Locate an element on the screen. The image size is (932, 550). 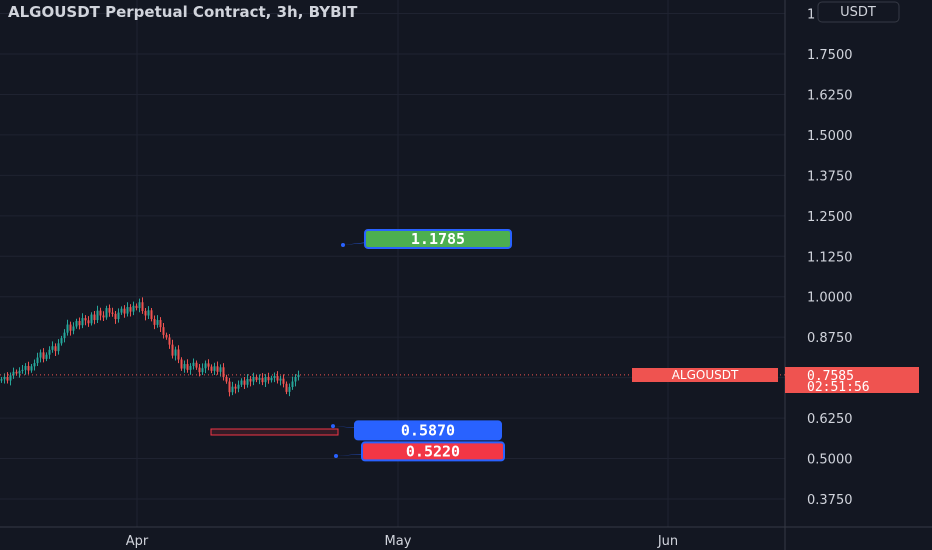
last-price-countdown: 02:51:56 is located at coordinates (838, 387).